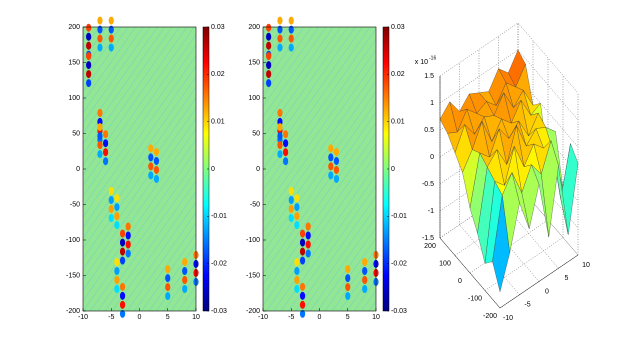 Image resolution: width=640 pixels, height=349 pixels. Describe the element at coordinates (508, 318) in the screenshot. I see `x-tick-label: -10` at that location.